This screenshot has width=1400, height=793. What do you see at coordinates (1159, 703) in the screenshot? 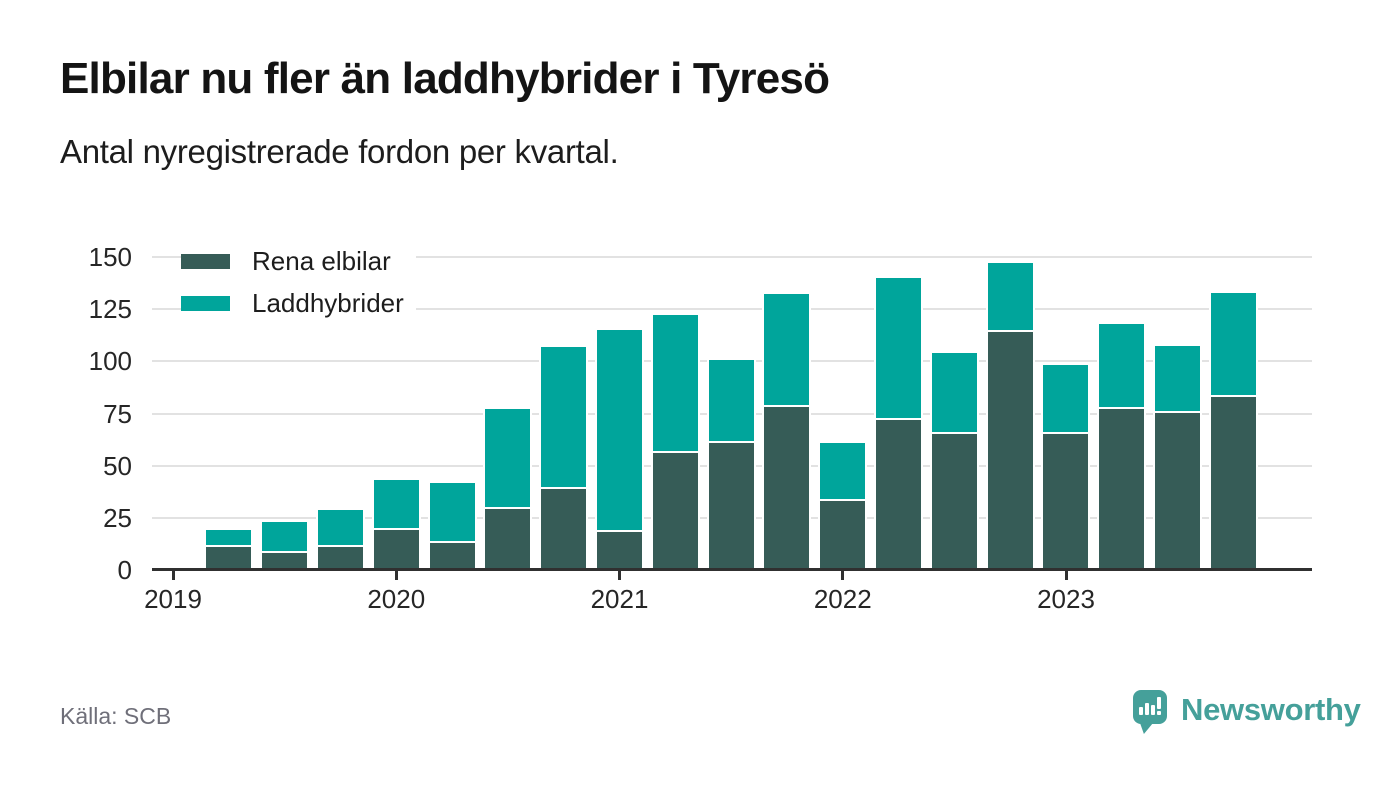
I see `logo-exclamation-icon` at bounding box center [1159, 703].